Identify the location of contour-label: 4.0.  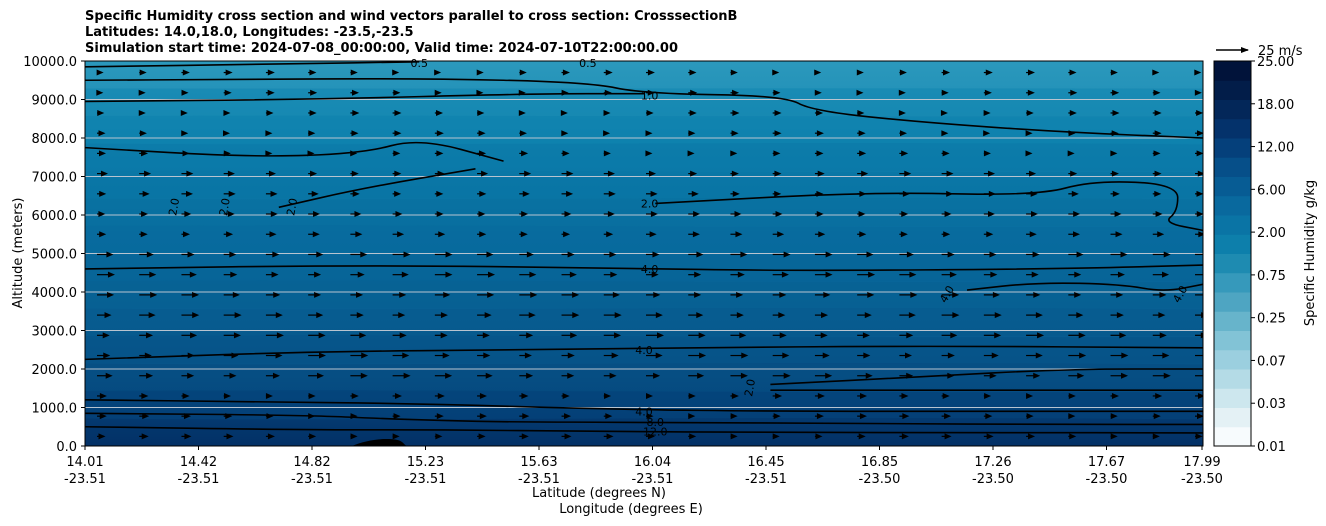
(644, 411).